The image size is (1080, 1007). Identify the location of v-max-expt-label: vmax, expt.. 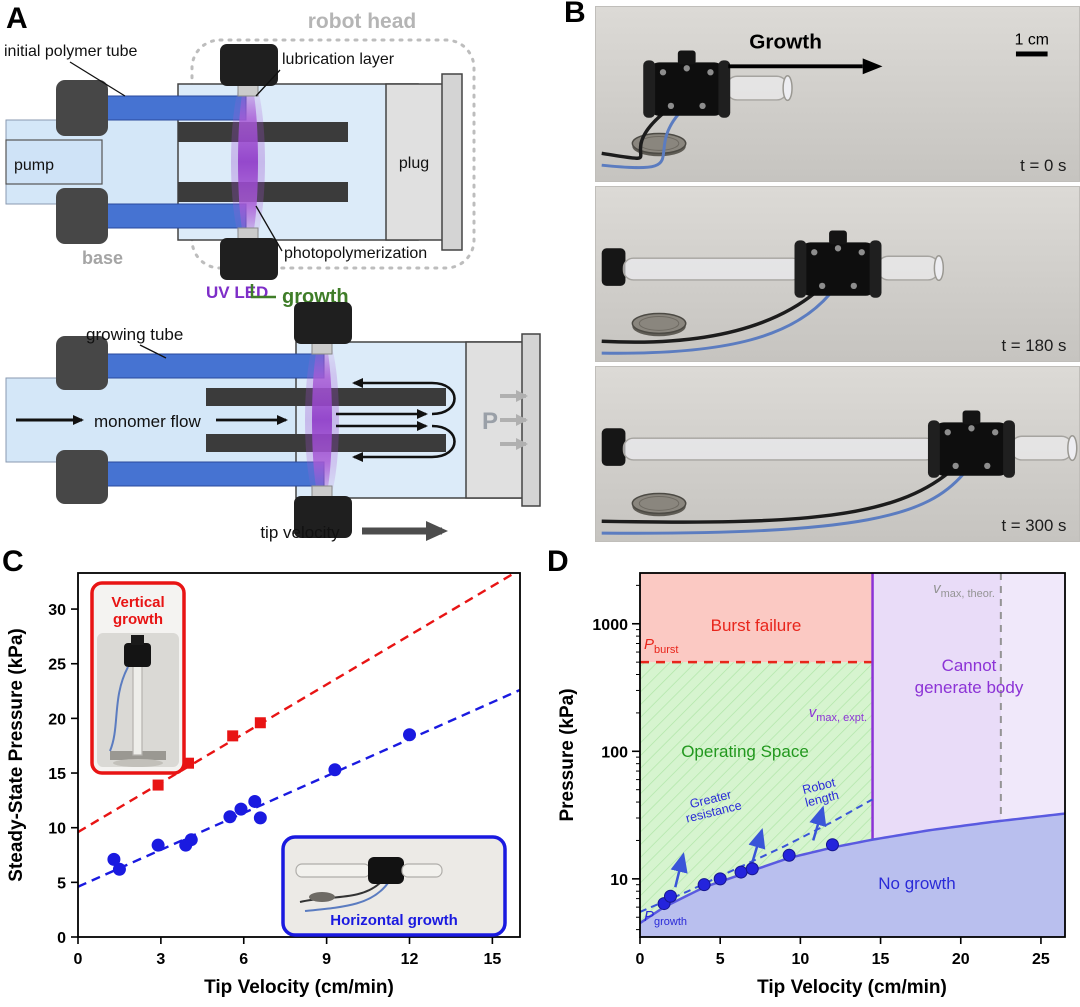
(838, 714).